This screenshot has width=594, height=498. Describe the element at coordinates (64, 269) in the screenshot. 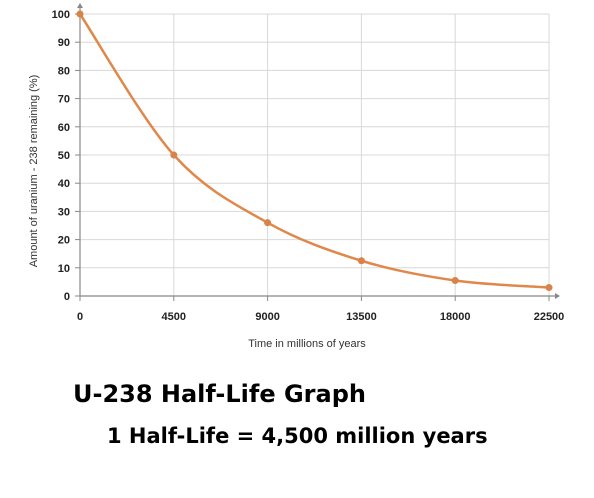

I see `y-tick-label: 10` at that location.